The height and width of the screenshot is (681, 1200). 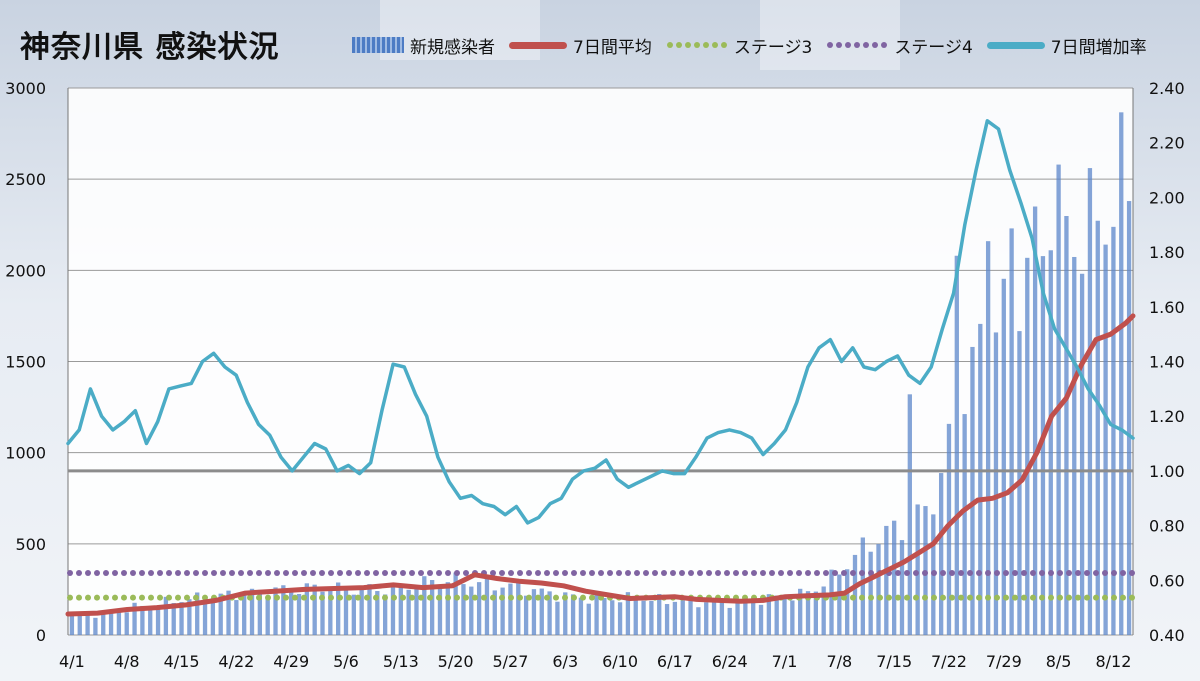 What do you see at coordinates (1167, 88) in the screenshot?
I see `y2-tick-label: 2.40` at bounding box center [1167, 88].